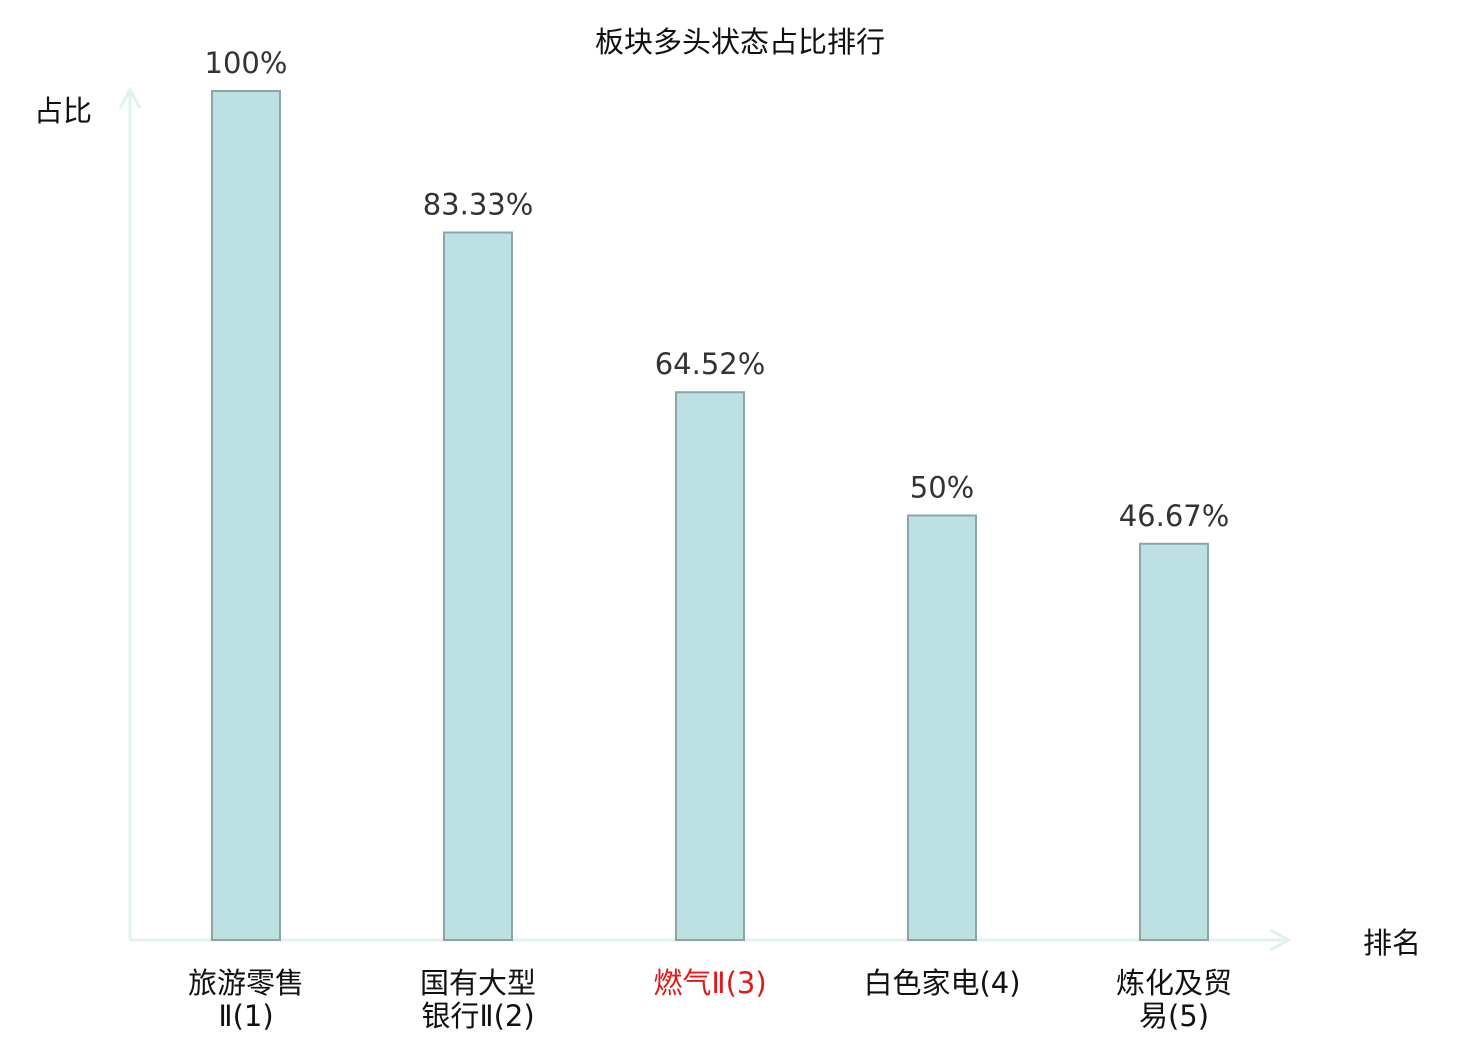 The image size is (1480, 1044). I want to click on category-label-4-line-1: 白色家电(4), so click(941, 983).